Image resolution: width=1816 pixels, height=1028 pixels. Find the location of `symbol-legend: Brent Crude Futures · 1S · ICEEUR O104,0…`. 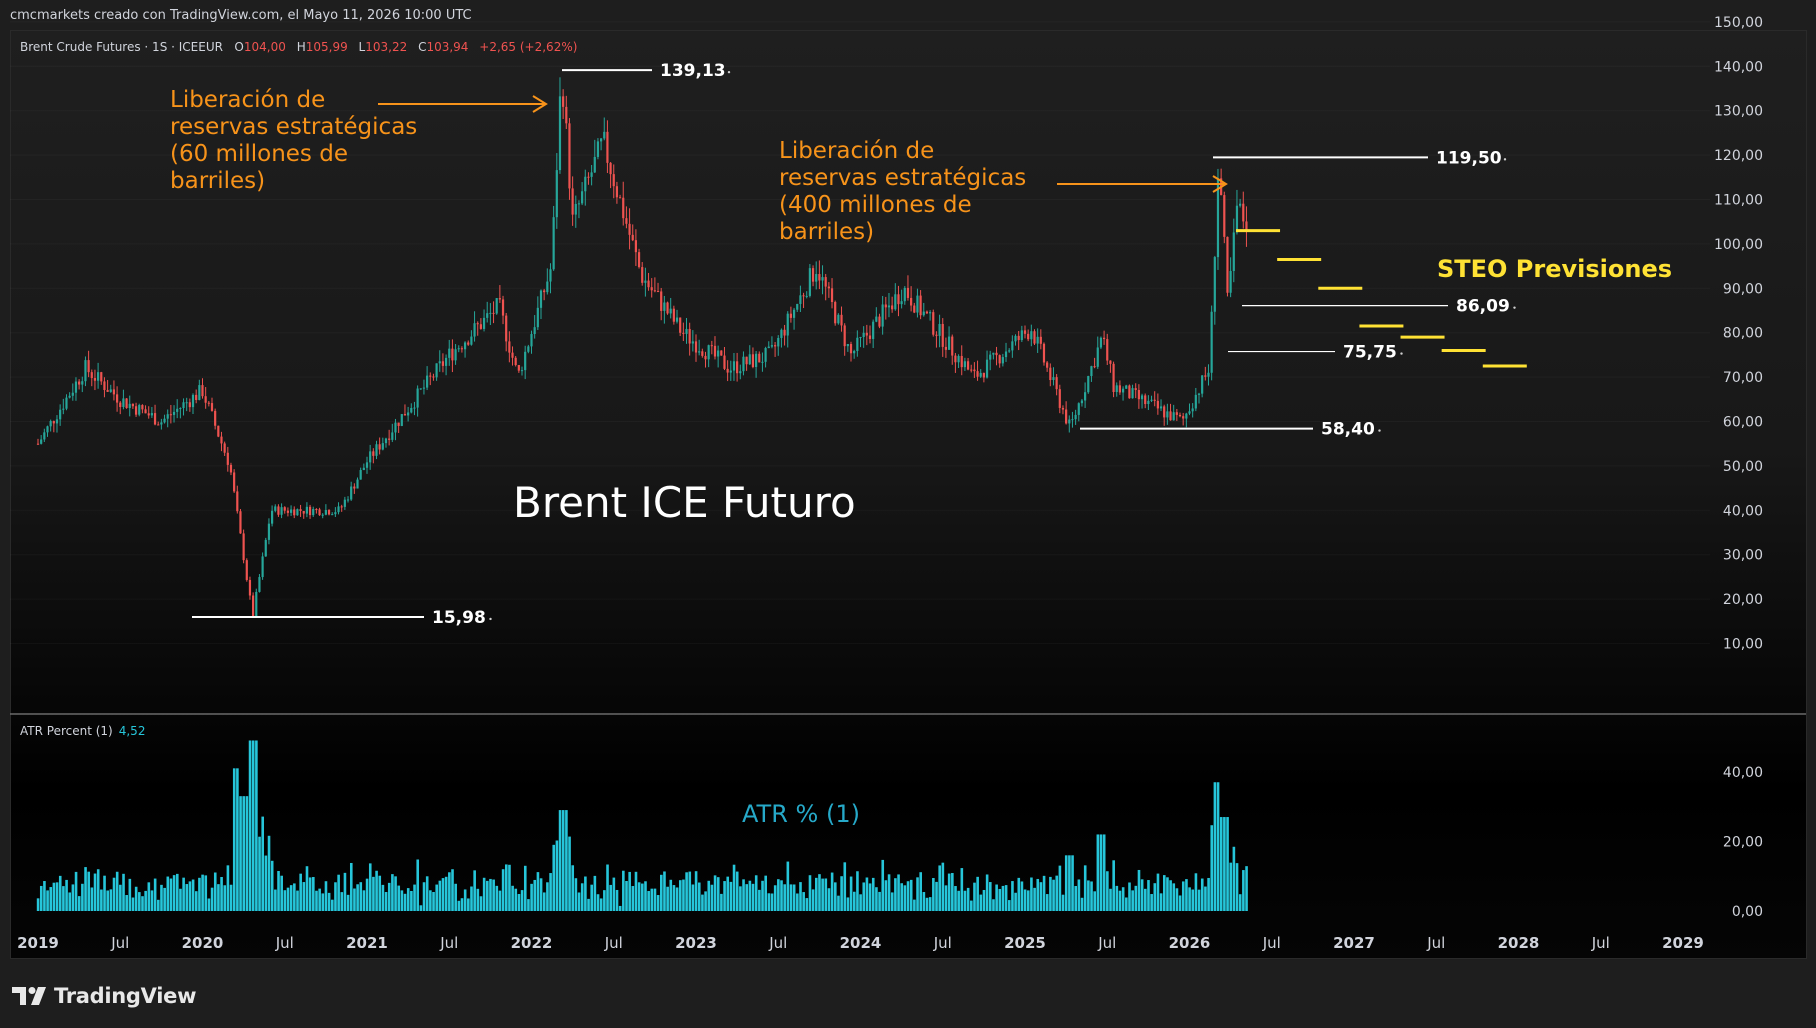

symbol-legend: Brent Crude Futures · 1S · ICEEUR O104,0… is located at coordinates (298, 47).